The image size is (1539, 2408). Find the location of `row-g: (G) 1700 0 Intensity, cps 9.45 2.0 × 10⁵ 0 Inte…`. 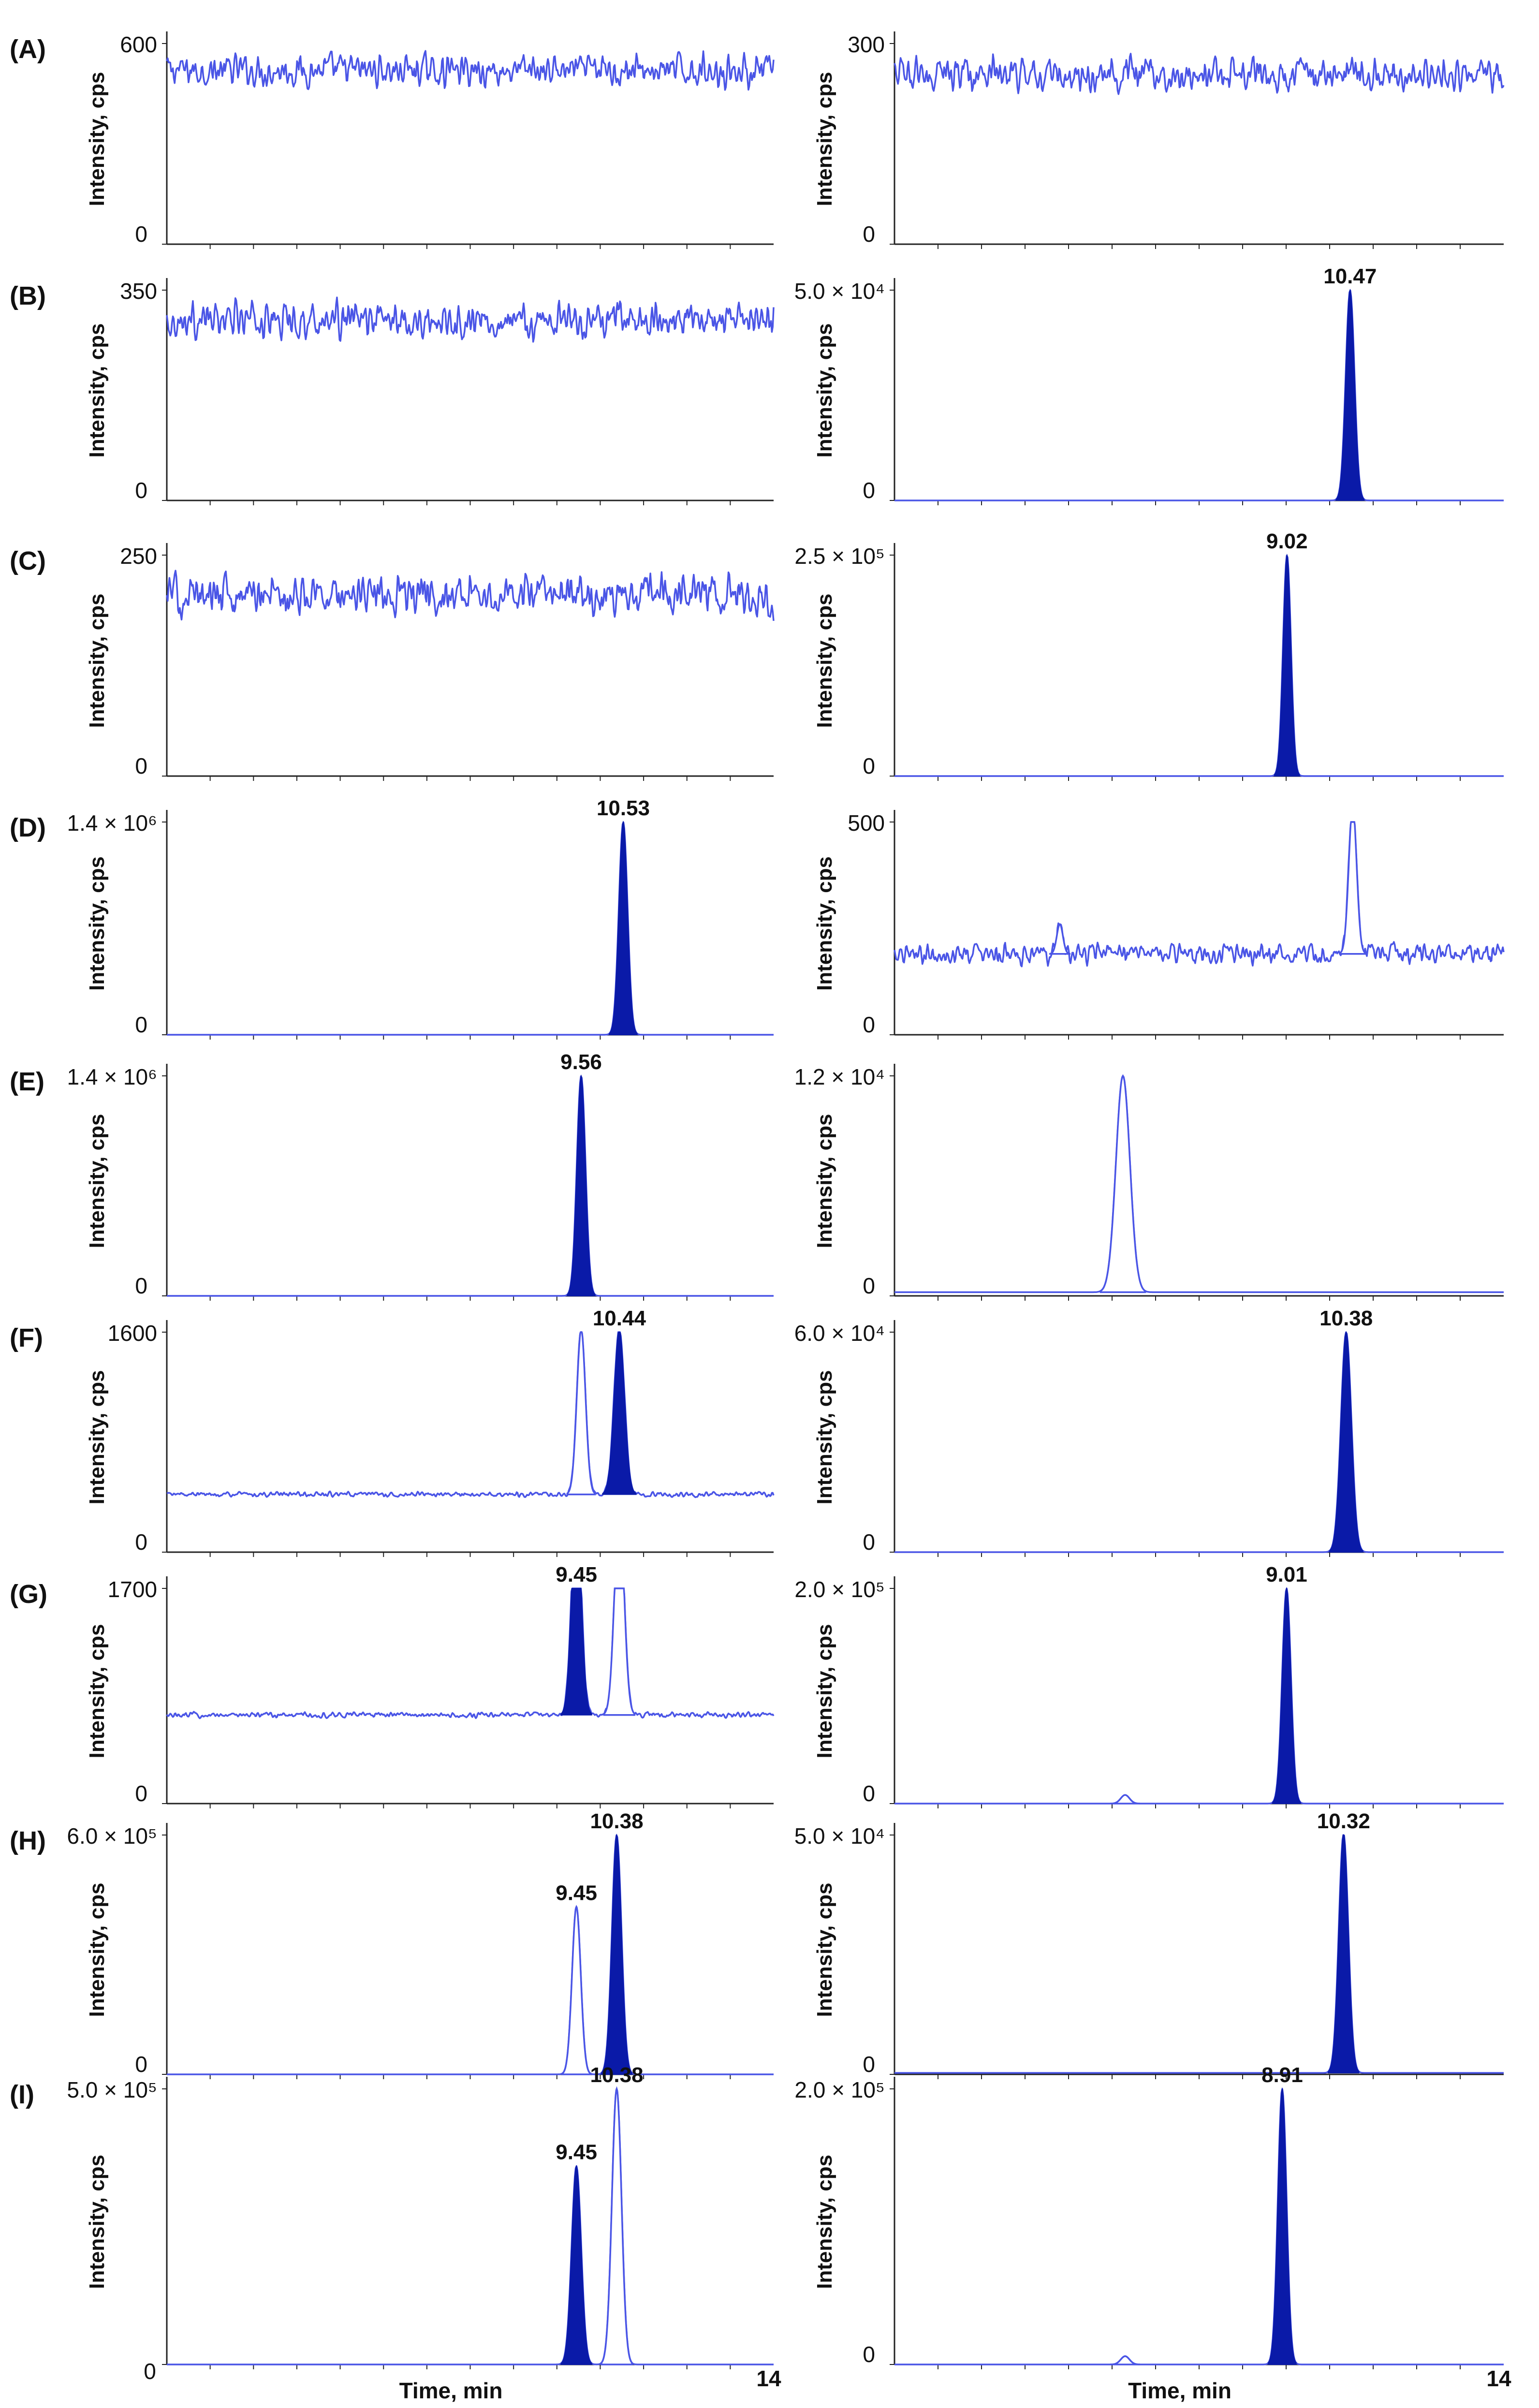

row-g: (G) 1700 0 Intensity, cps 9.45 2.0 × 10⁵ 0 Inte… is located at coordinates (757, 1685).